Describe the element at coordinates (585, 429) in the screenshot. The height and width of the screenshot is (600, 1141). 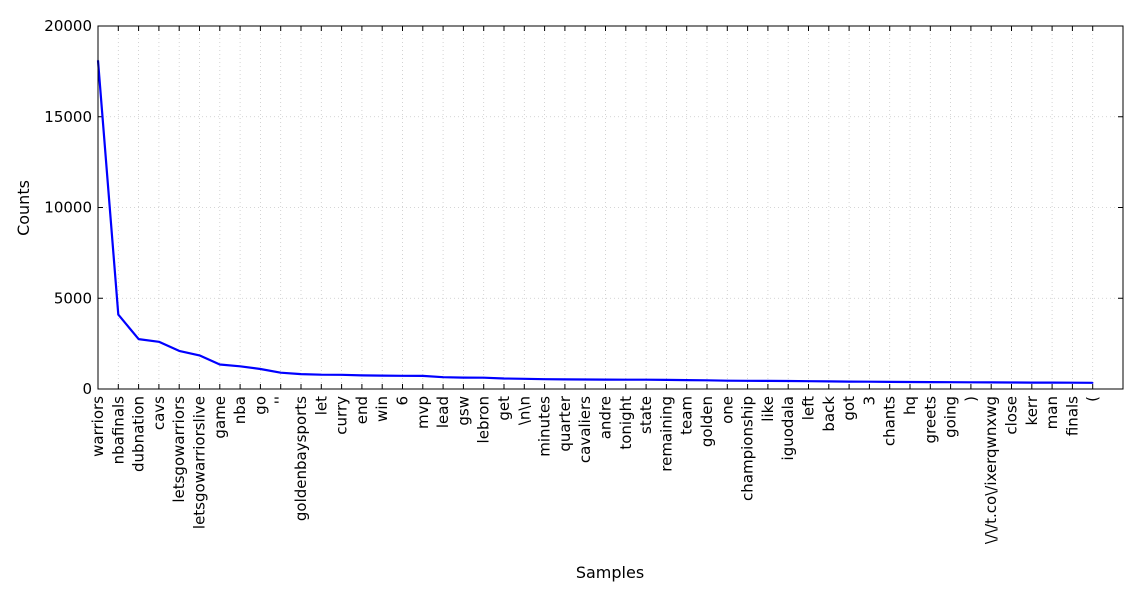
I see `x-tick-label: cavaliers` at that location.